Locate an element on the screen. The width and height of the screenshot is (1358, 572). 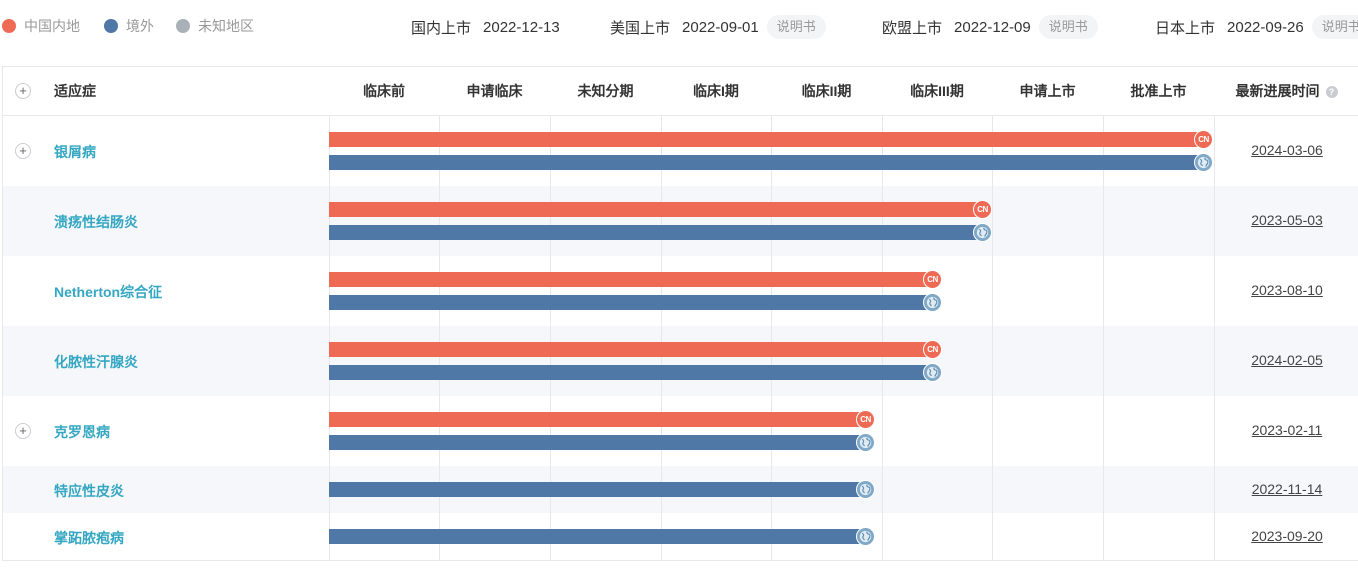
indication-link: 克罗恩病 is located at coordinates (82, 432).